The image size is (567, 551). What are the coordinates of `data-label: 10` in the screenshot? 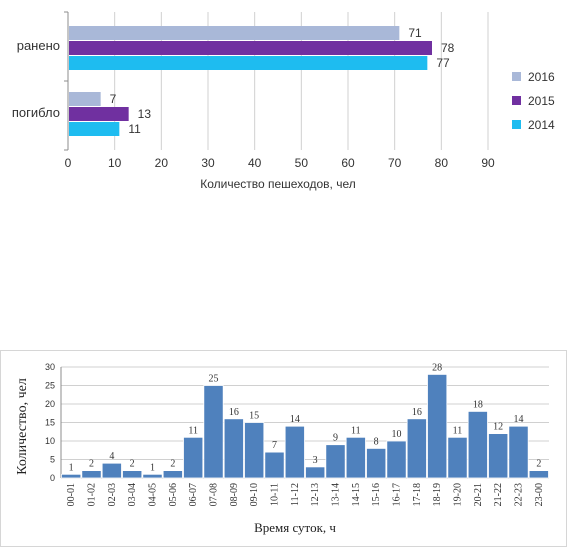 It's located at (397, 434).